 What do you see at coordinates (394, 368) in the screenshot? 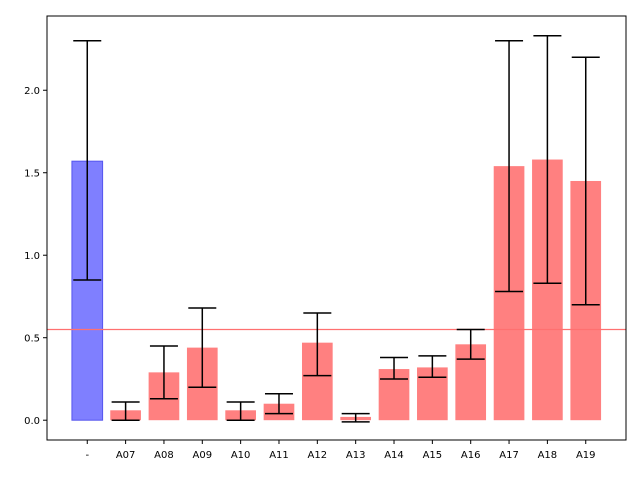
I see `error-bar-A14` at bounding box center [394, 368].